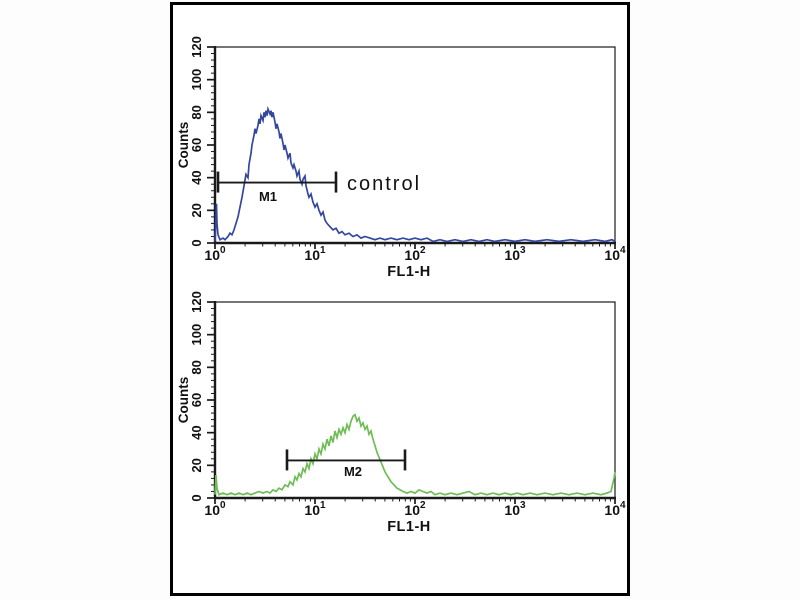 This screenshot has width=800, height=600. What do you see at coordinates (415, 454) in the screenshot?
I see `histogram-curve` at bounding box center [415, 454].